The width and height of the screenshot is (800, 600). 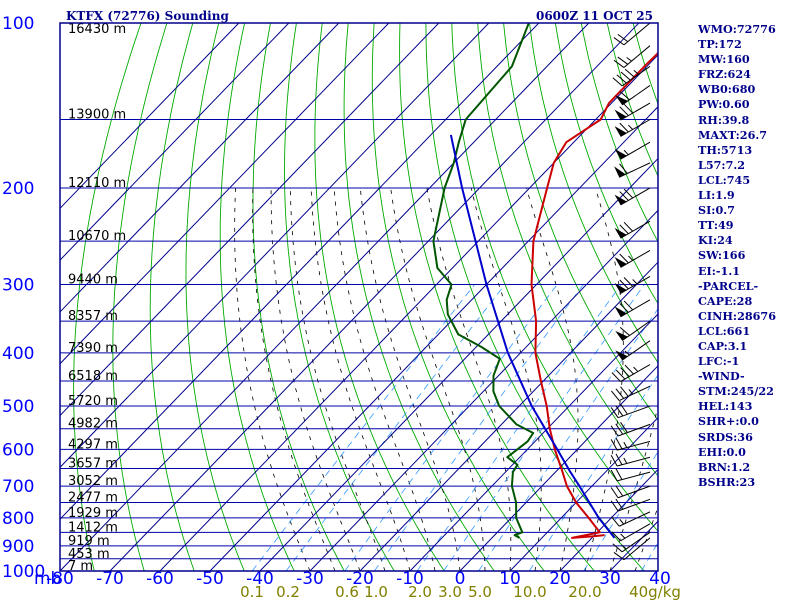 What do you see at coordinates (725, 406) in the screenshot?
I see `index-entry: HEL:143` at bounding box center [725, 406].